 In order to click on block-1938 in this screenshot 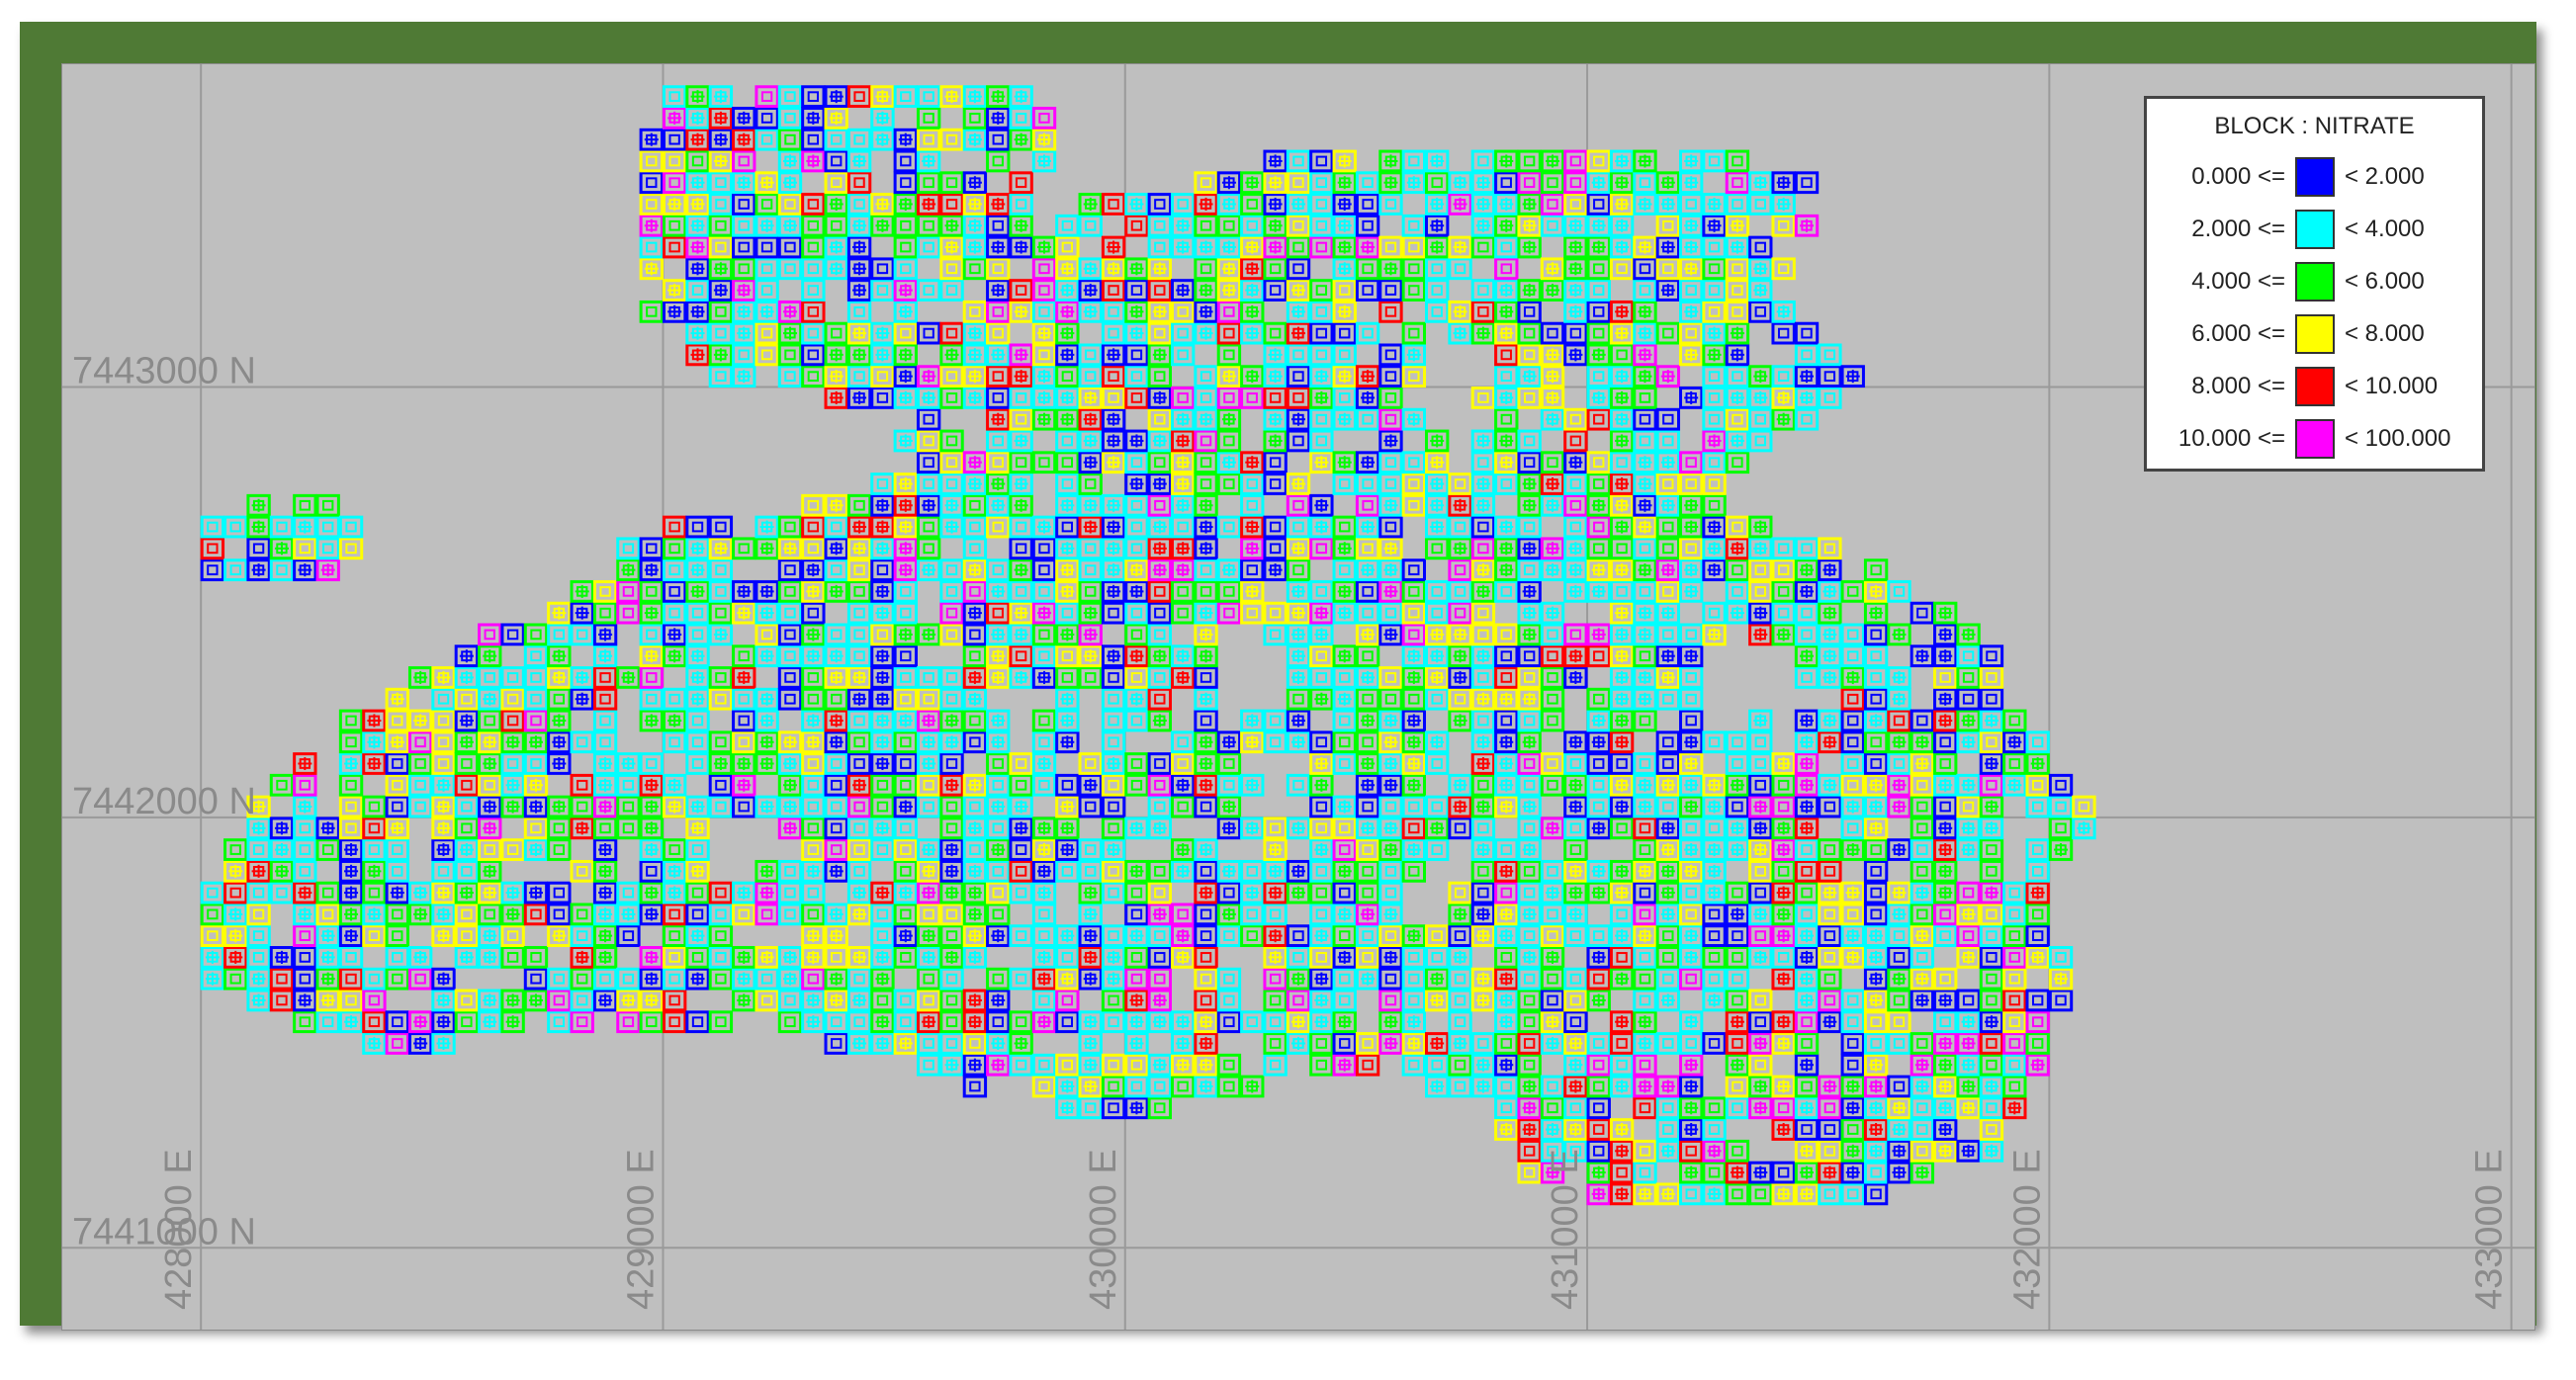, I will do `click(1668, 677)`.